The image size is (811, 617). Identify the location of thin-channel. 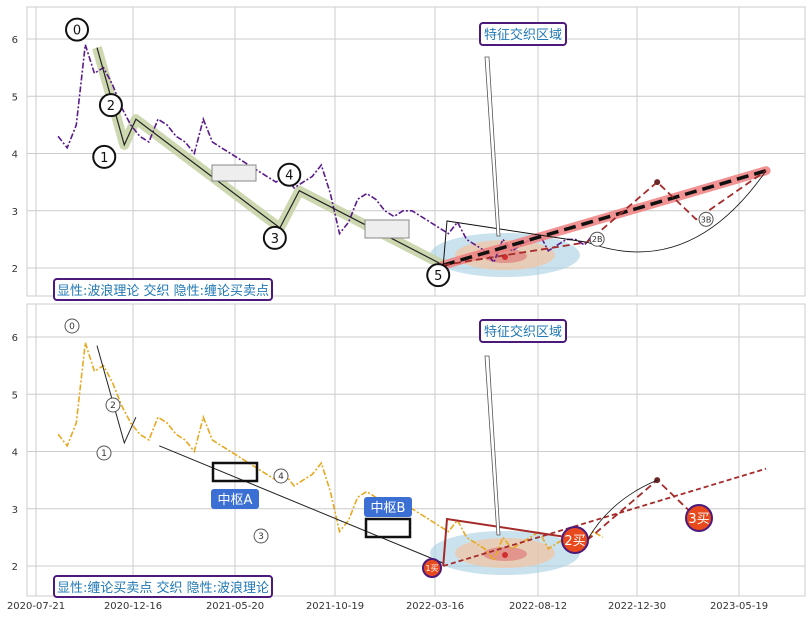
(515, 243).